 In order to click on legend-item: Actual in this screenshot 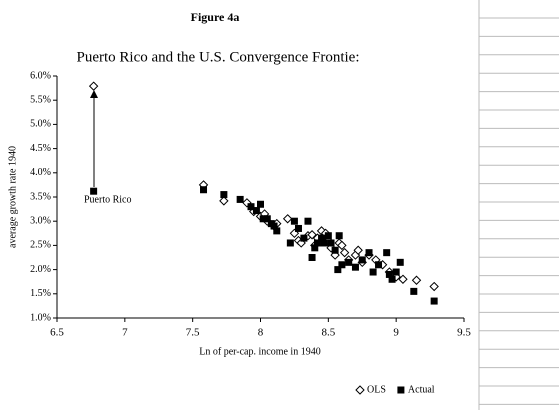, I will do `click(416, 389)`.